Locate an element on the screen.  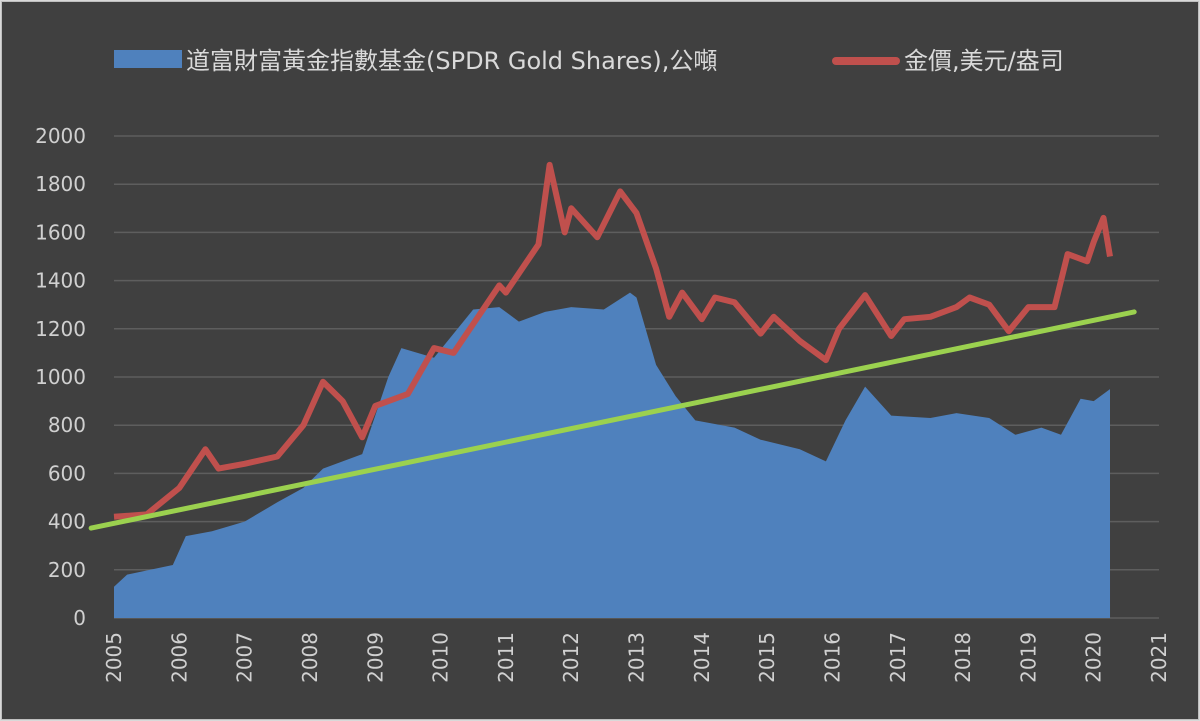
legend-label-gold: 金價,美元/盎司 is located at coordinates (984, 61).